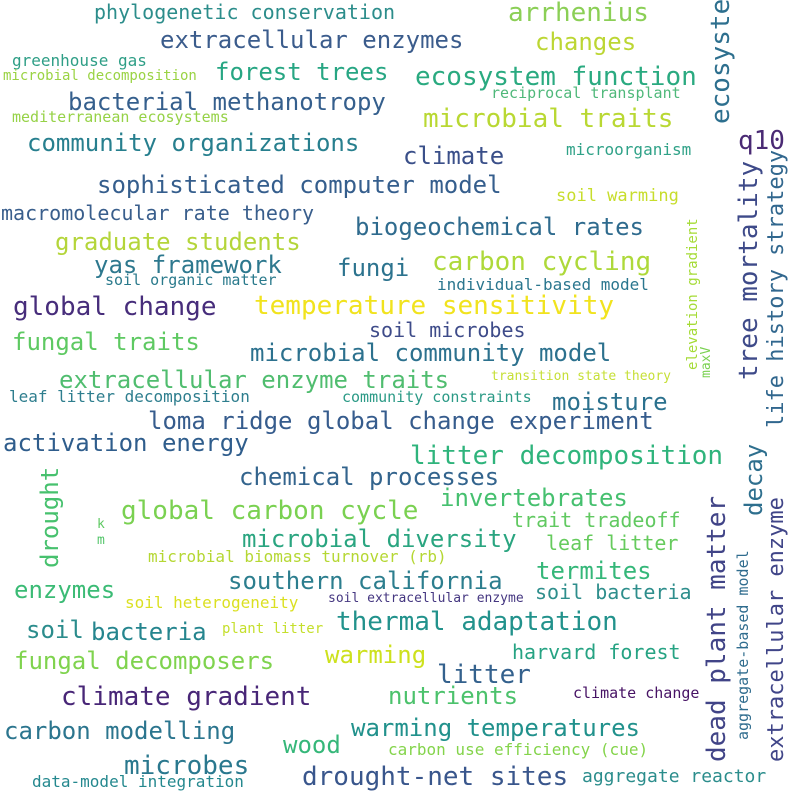  What do you see at coordinates (227, 102) in the screenshot?
I see `word: bacterial methanotropy` at bounding box center [227, 102].